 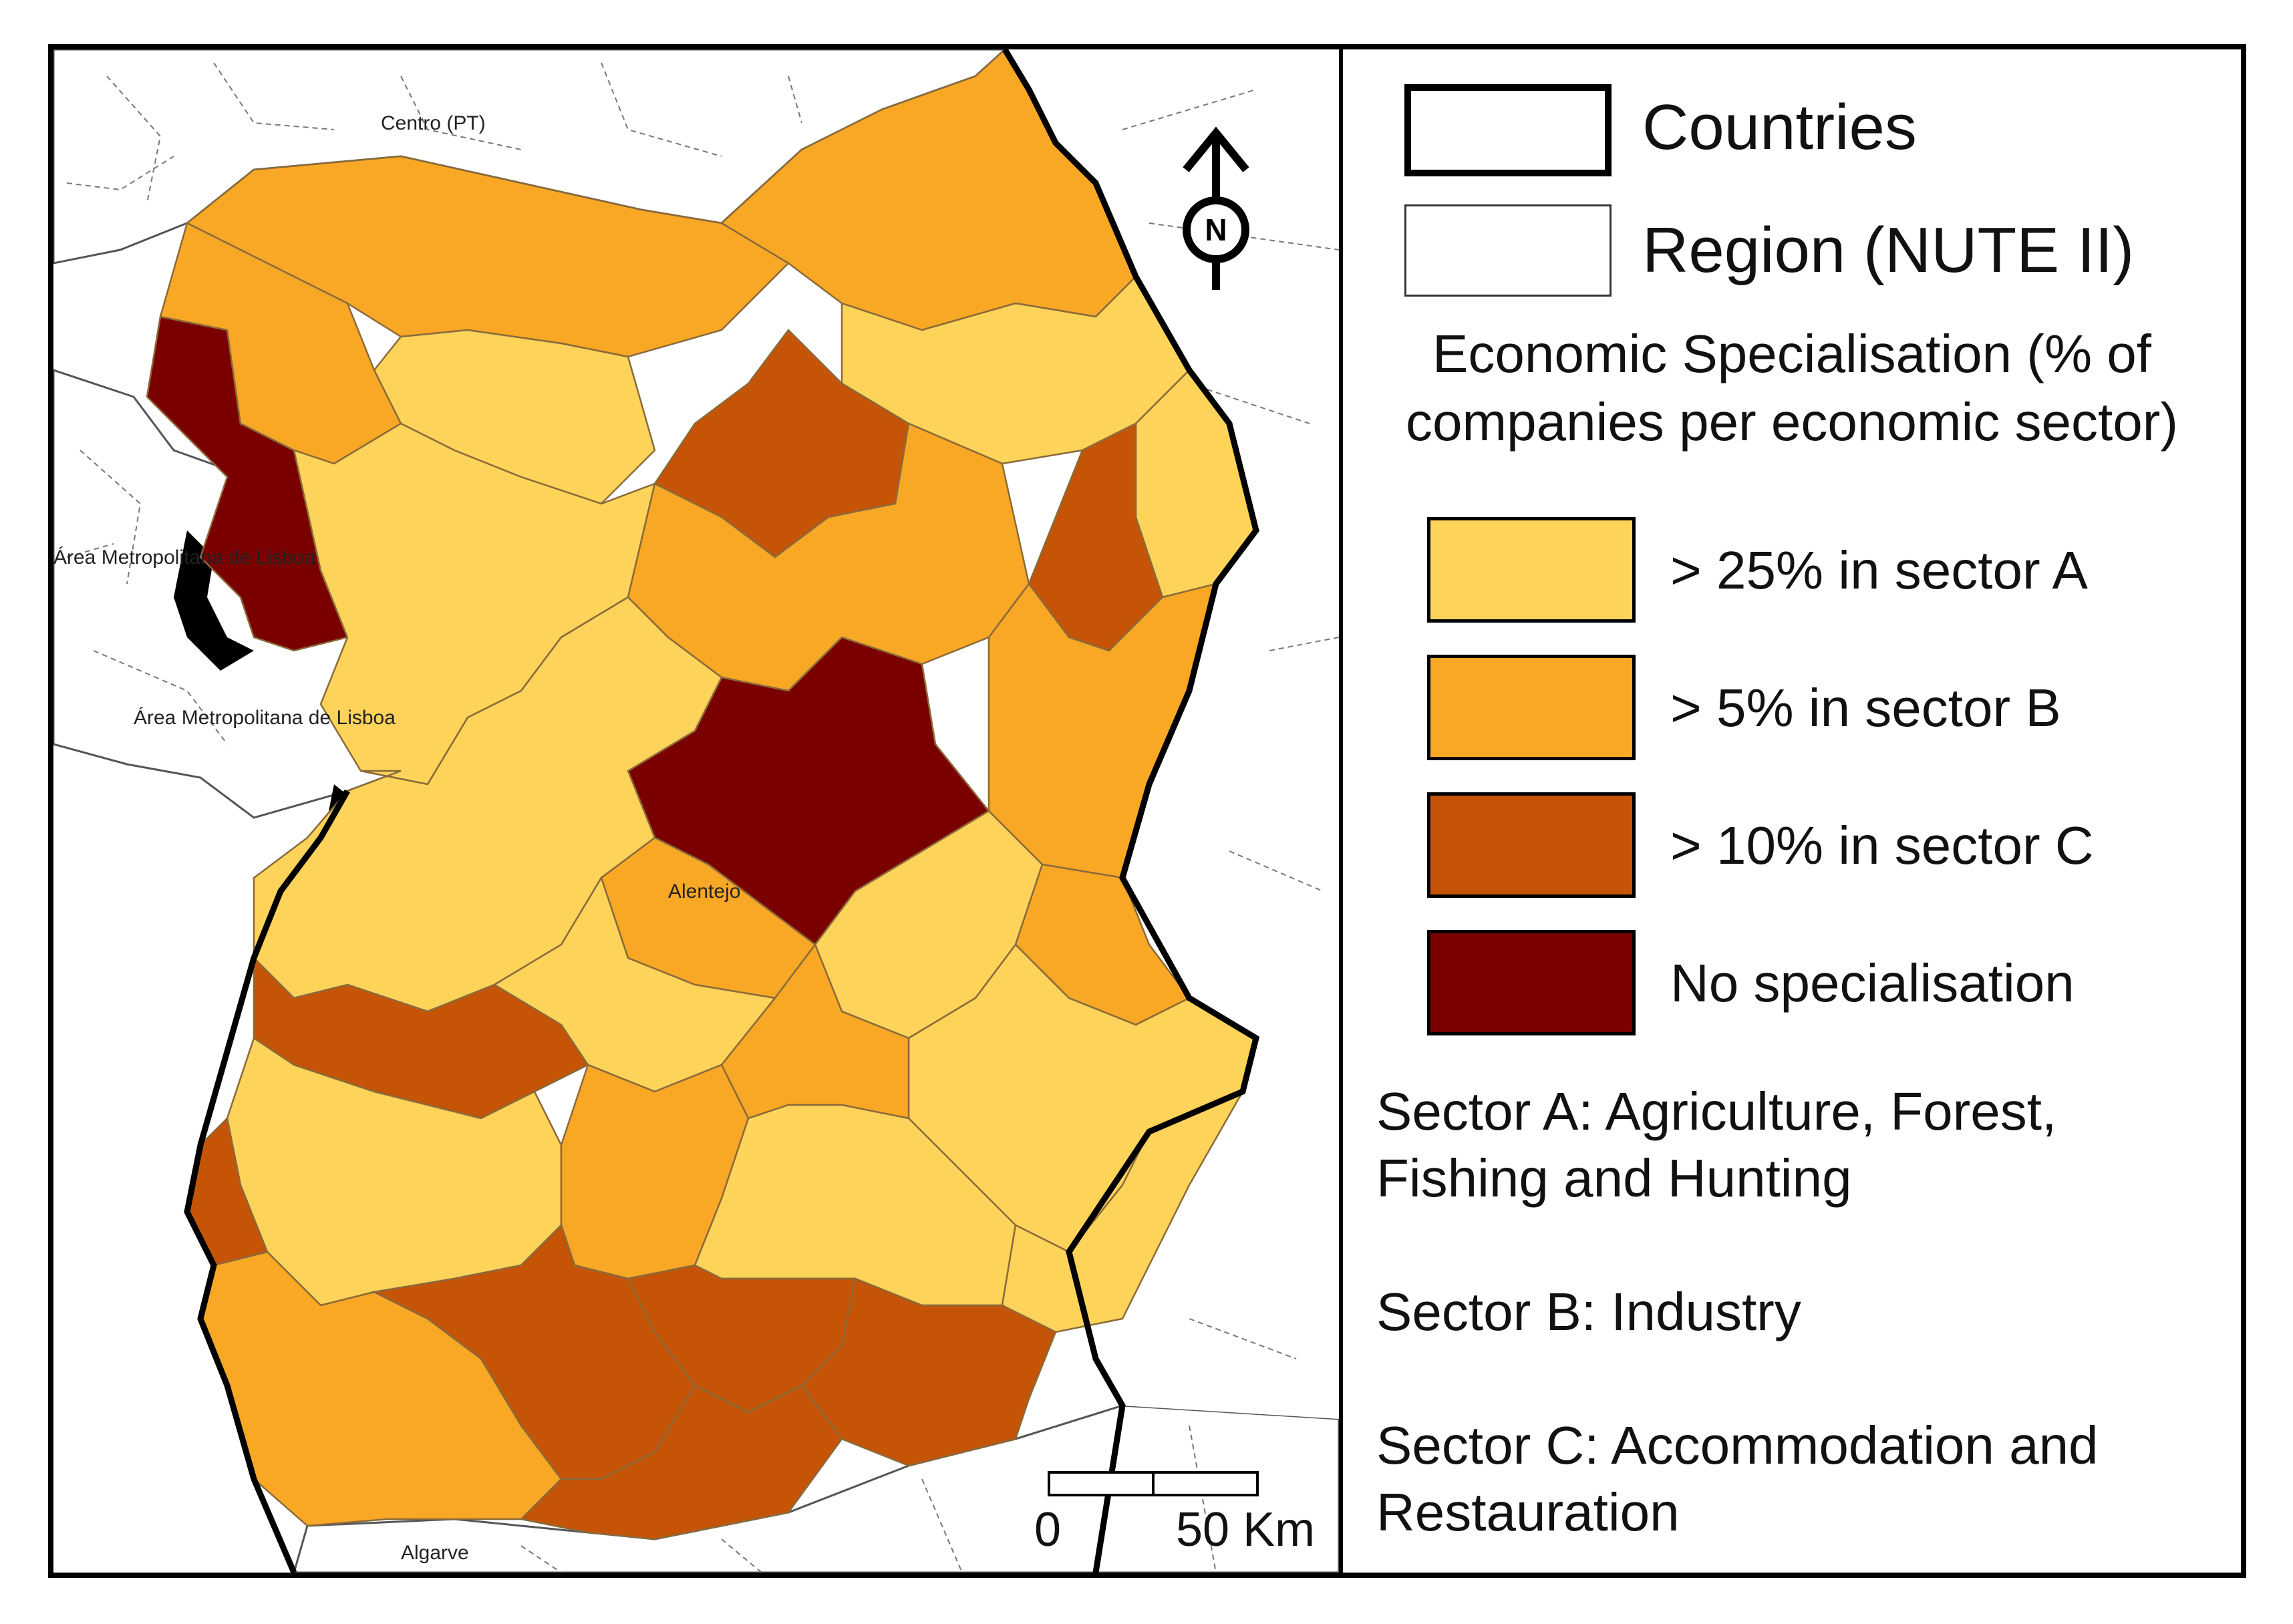 What do you see at coordinates (1738, 1479) in the screenshot?
I see `legend-sector-c-definition: Sector C: Accommodation and Restauration` at bounding box center [1738, 1479].